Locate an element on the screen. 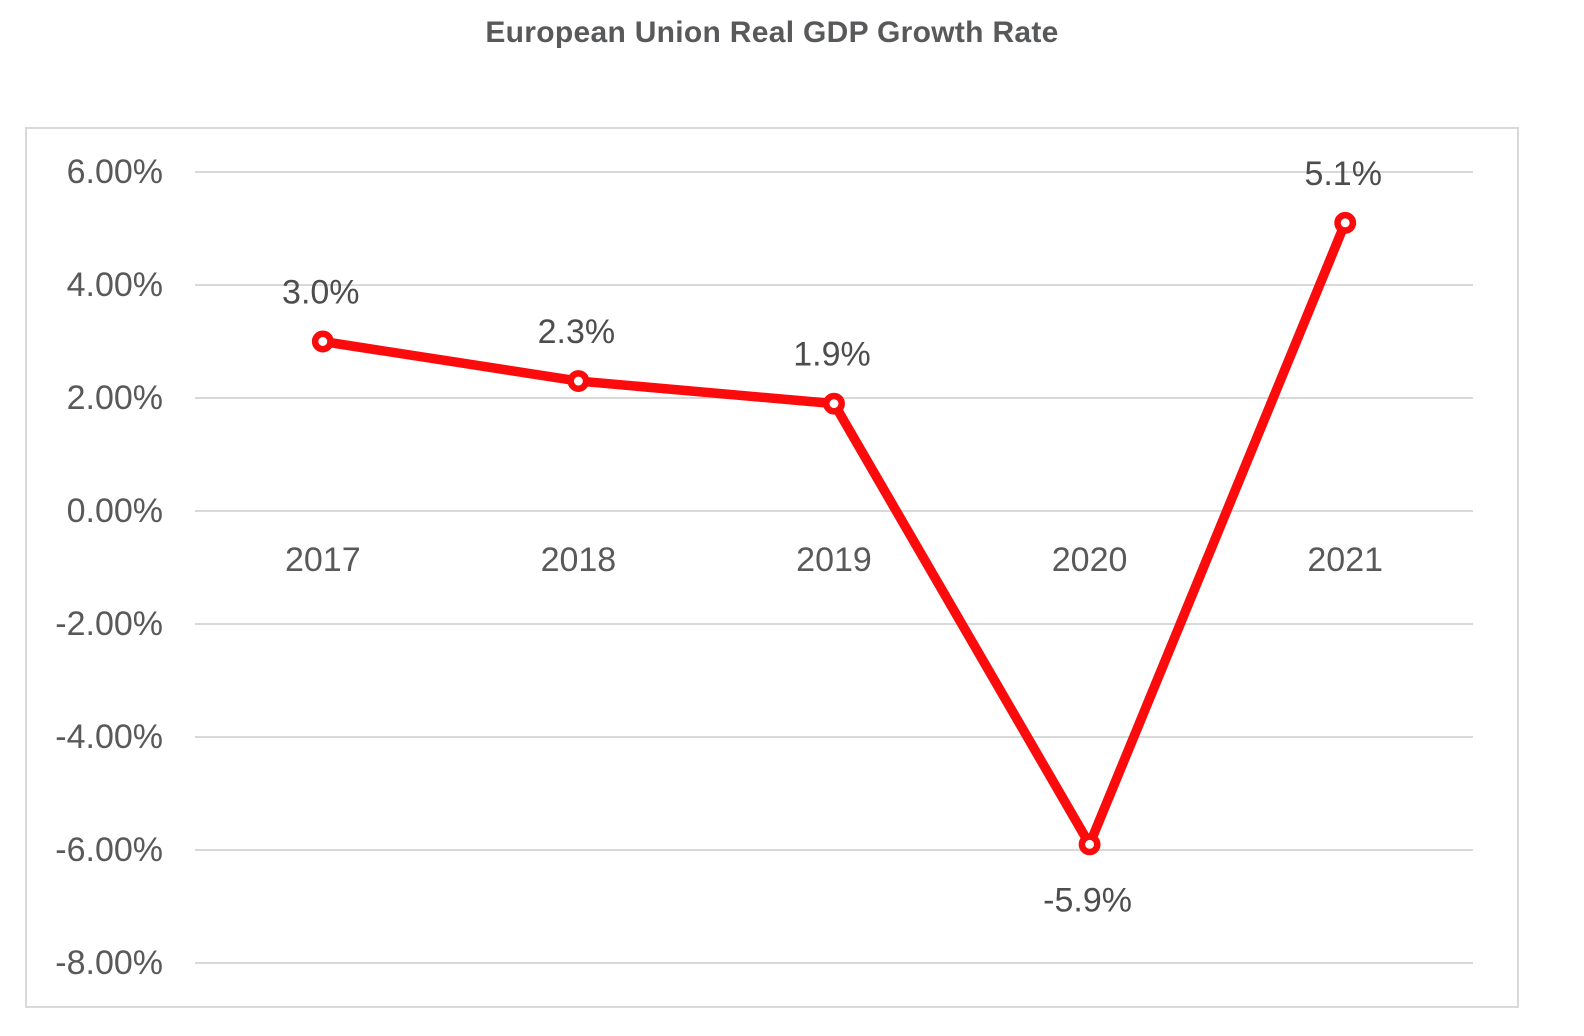 The width and height of the screenshot is (1584, 1036). y-tick-label: -6.00% is located at coordinates (109, 850).